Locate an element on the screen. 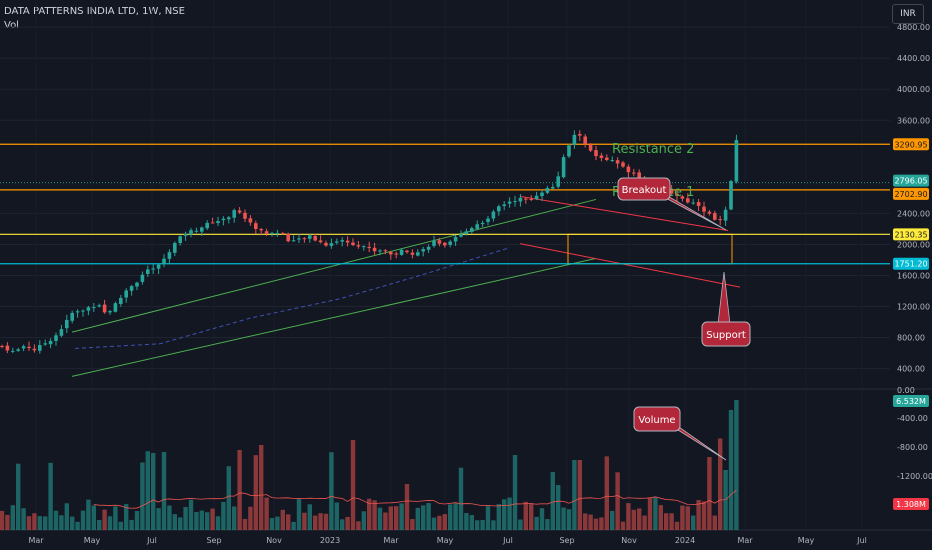 Image resolution: width=932 pixels, height=550 pixels. flag-upper-line is located at coordinates (624, 213).